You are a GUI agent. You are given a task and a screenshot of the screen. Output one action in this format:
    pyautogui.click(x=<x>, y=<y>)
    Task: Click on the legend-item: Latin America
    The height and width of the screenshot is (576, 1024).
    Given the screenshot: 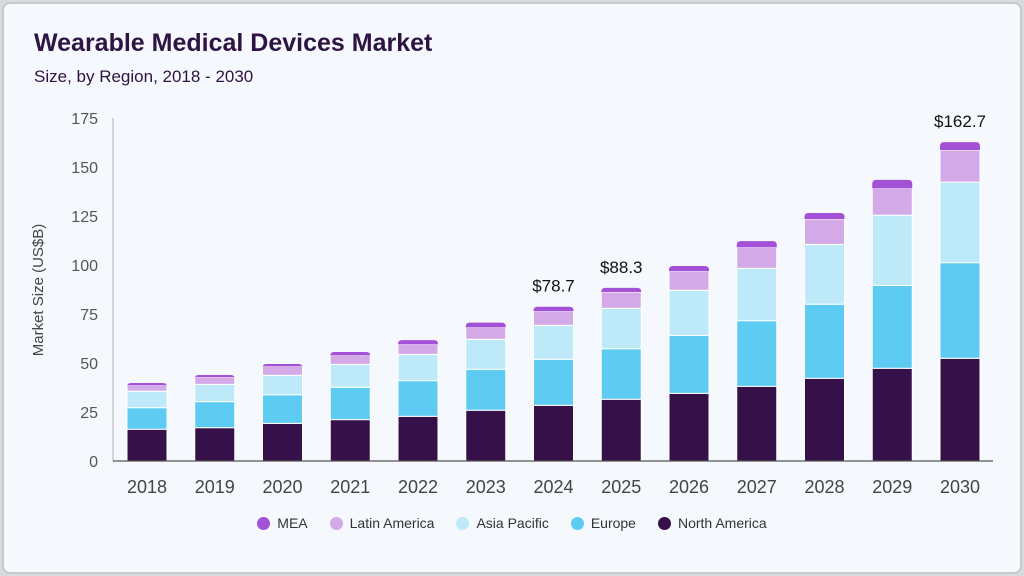 What is the action you would take?
    pyautogui.click(x=382, y=523)
    